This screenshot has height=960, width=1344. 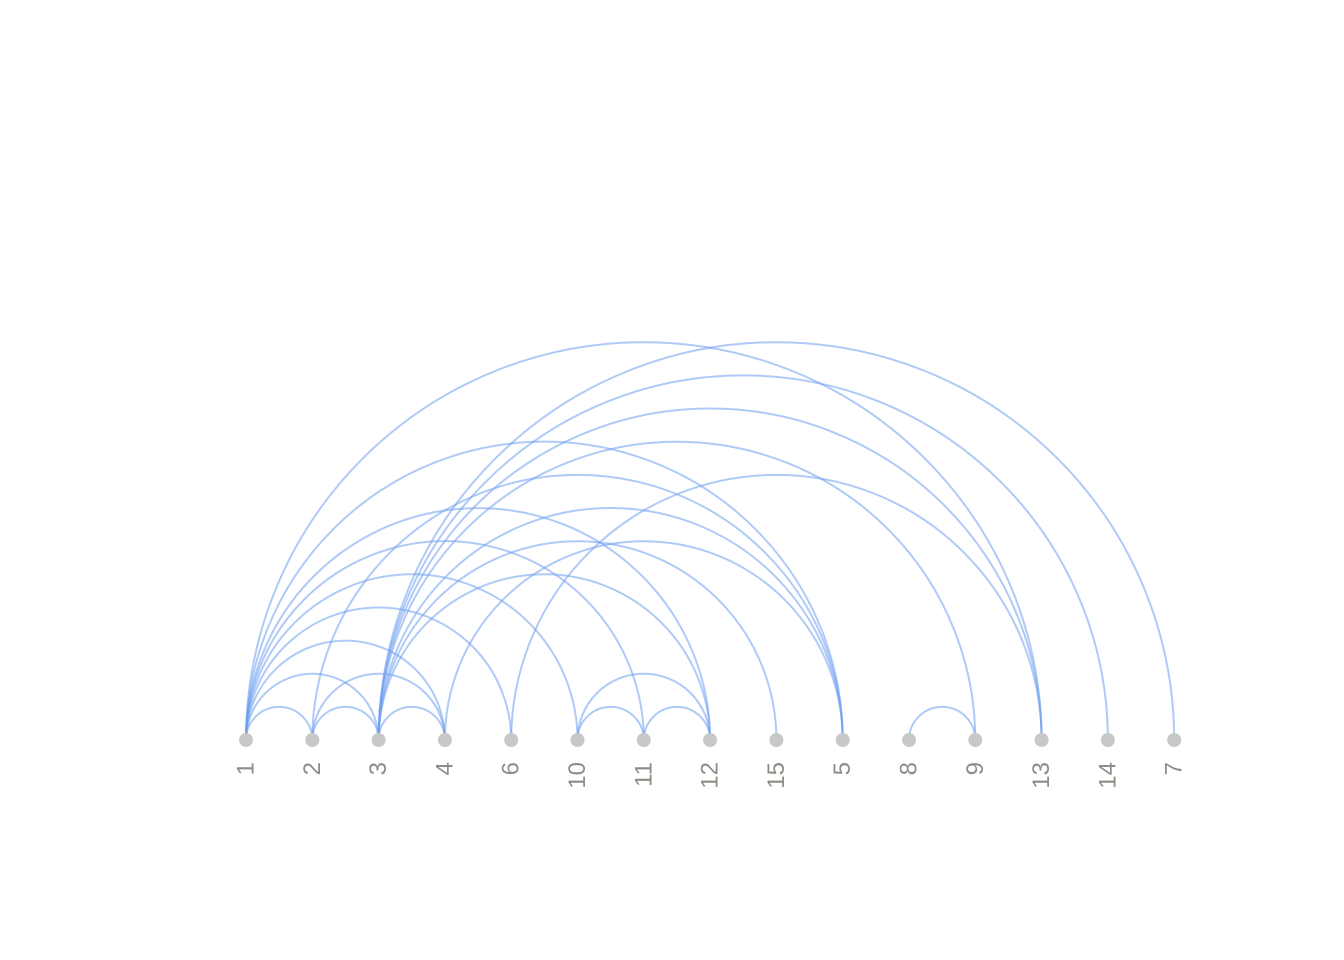 I want to click on node-label-8: 8, so click(x=909, y=768).